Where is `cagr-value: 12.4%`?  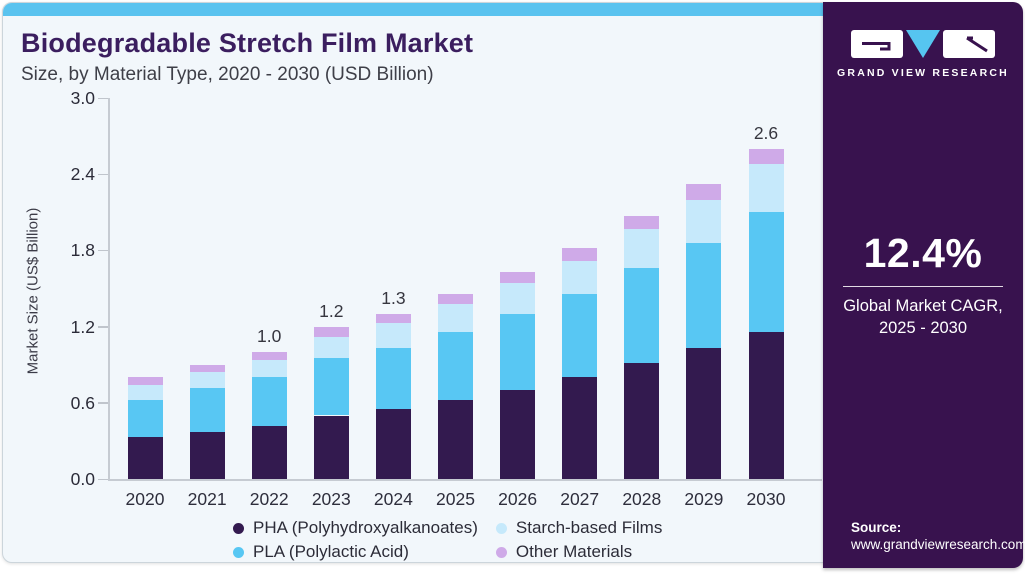 cagr-value: 12.4% is located at coordinates (923, 253).